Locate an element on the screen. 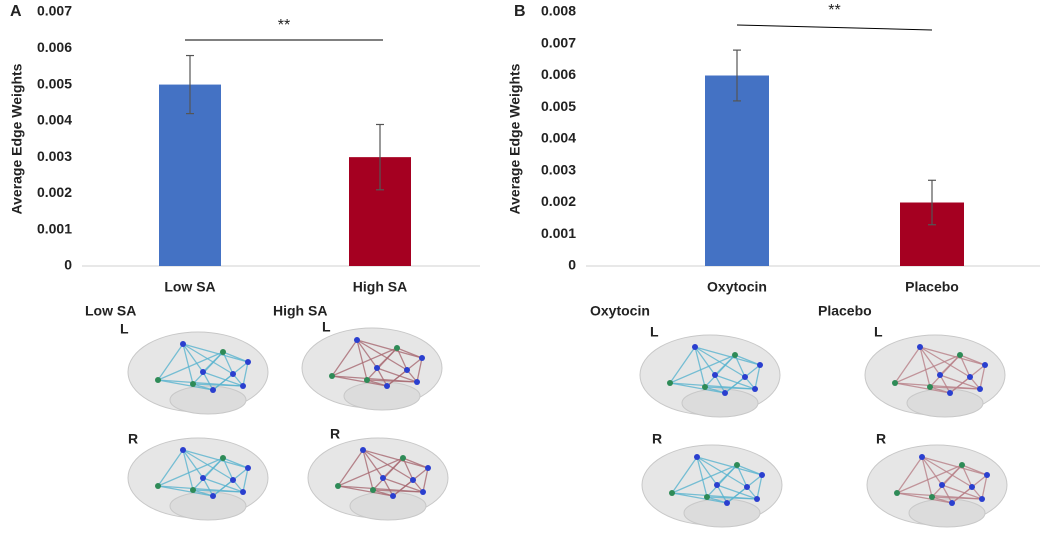  brain-panel-title: Low SA is located at coordinates (110, 311).